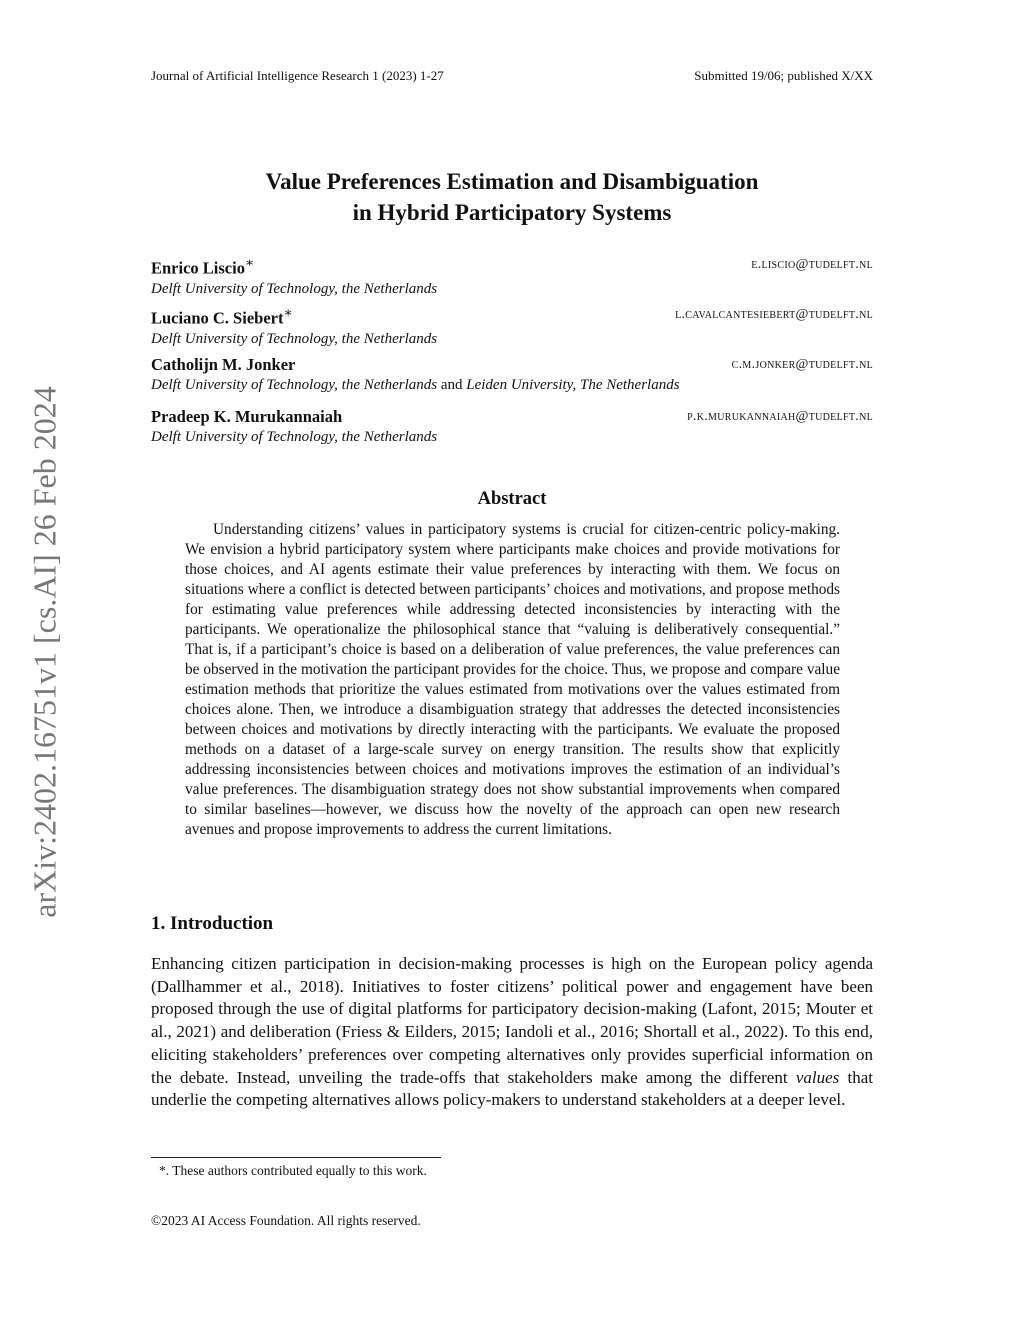 Image resolution: width=1024 pixels, height=1325 pixels. Describe the element at coordinates (44, 652) in the screenshot. I see `arxiv-stamp: arXiv:2402.16751v1 [cs.AI] 26 Feb 2024` at that location.